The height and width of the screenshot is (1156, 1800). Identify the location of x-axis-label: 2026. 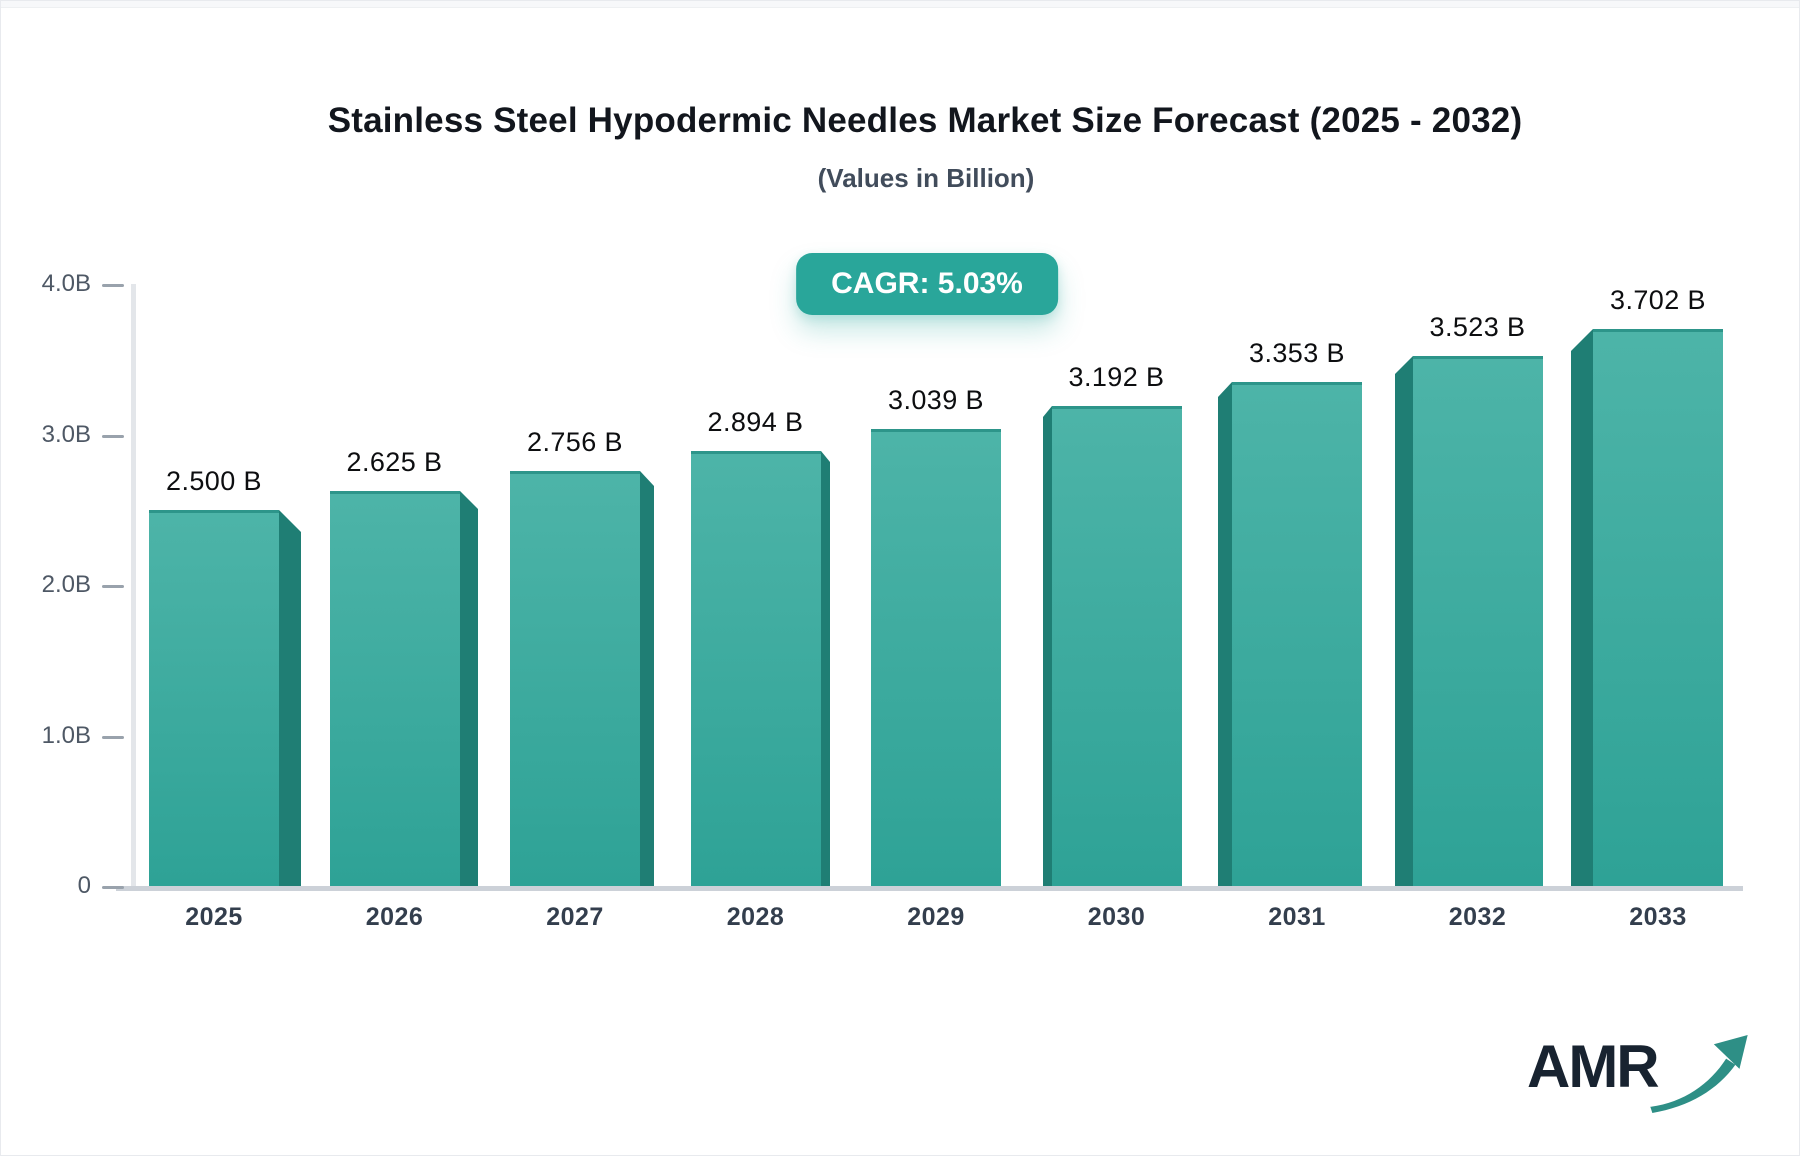
(394, 917).